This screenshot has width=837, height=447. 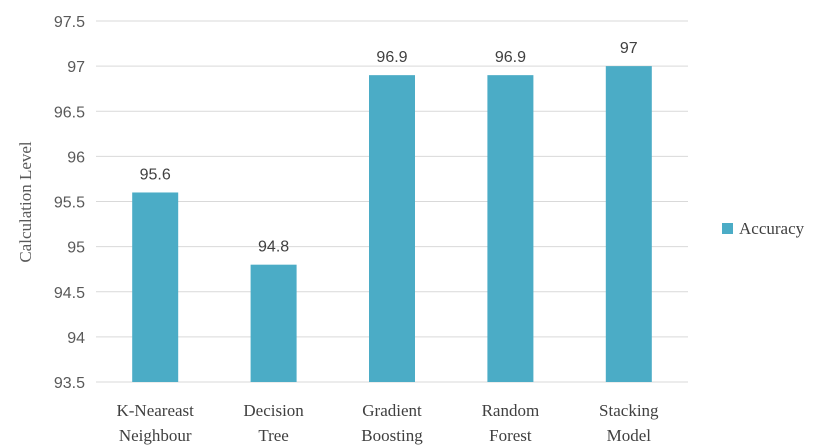 I want to click on y-tick-label: 93.5, so click(x=69, y=383).